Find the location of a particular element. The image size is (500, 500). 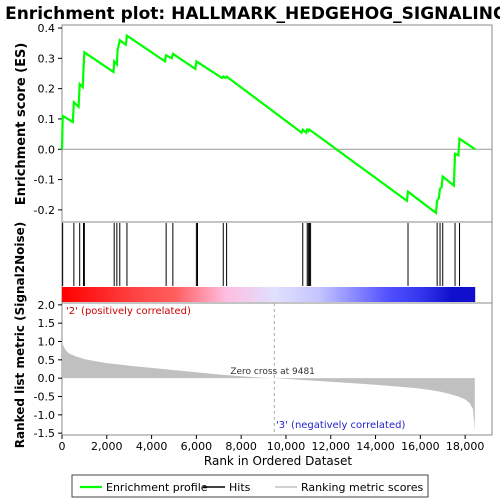

es-y-tick-label: 0.4 is located at coordinates (47, 28).